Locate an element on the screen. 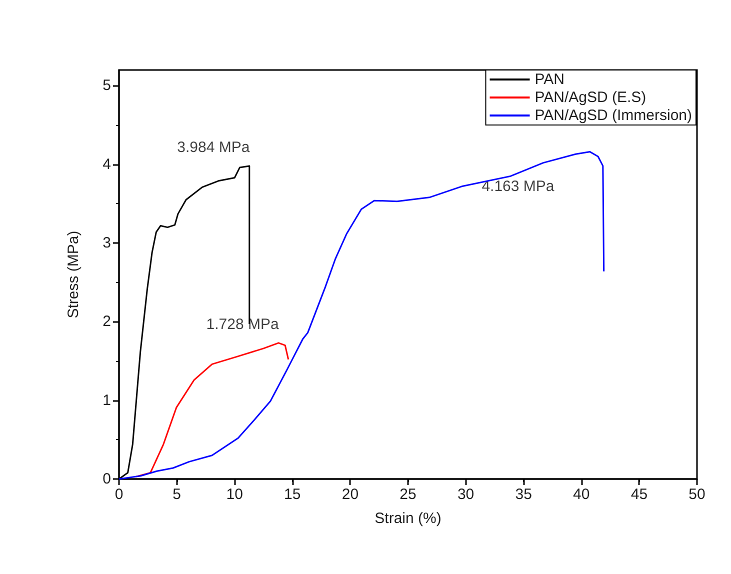 The image size is (731, 574). y-tick-label: 5 is located at coordinates (106, 85).